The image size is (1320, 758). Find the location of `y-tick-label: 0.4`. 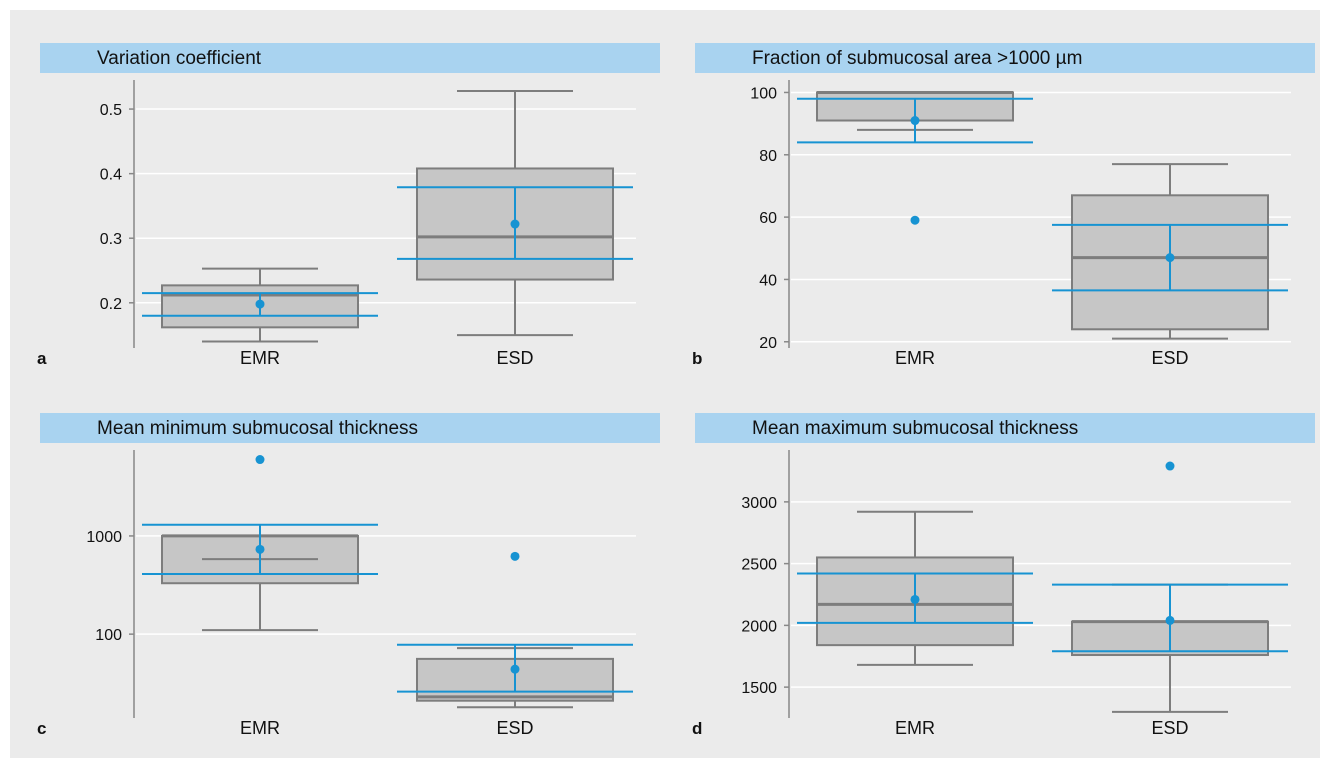

y-tick-label: 0.4 is located at coordinates (111, 175).